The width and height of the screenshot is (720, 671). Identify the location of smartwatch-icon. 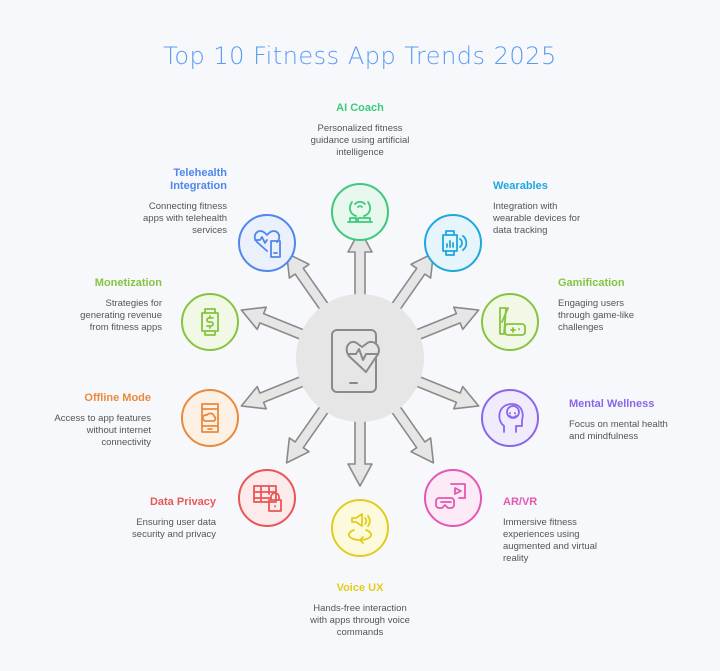
(455, 243).